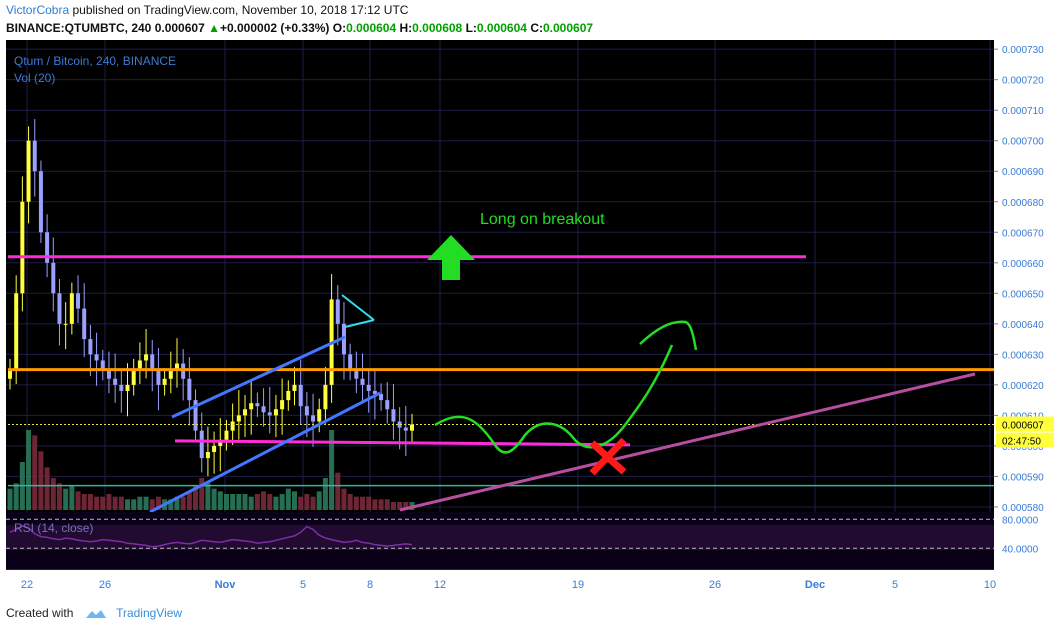 The image size is (1059, 632). Describe the element at coordinates (1025, 424) in the screenshot. I see `last-price-tag` at that location.